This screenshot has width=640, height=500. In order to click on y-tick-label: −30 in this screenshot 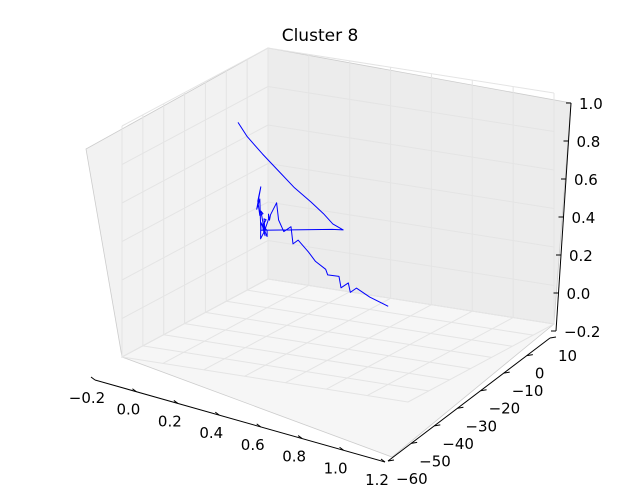, I will do `click(481, 426)`.